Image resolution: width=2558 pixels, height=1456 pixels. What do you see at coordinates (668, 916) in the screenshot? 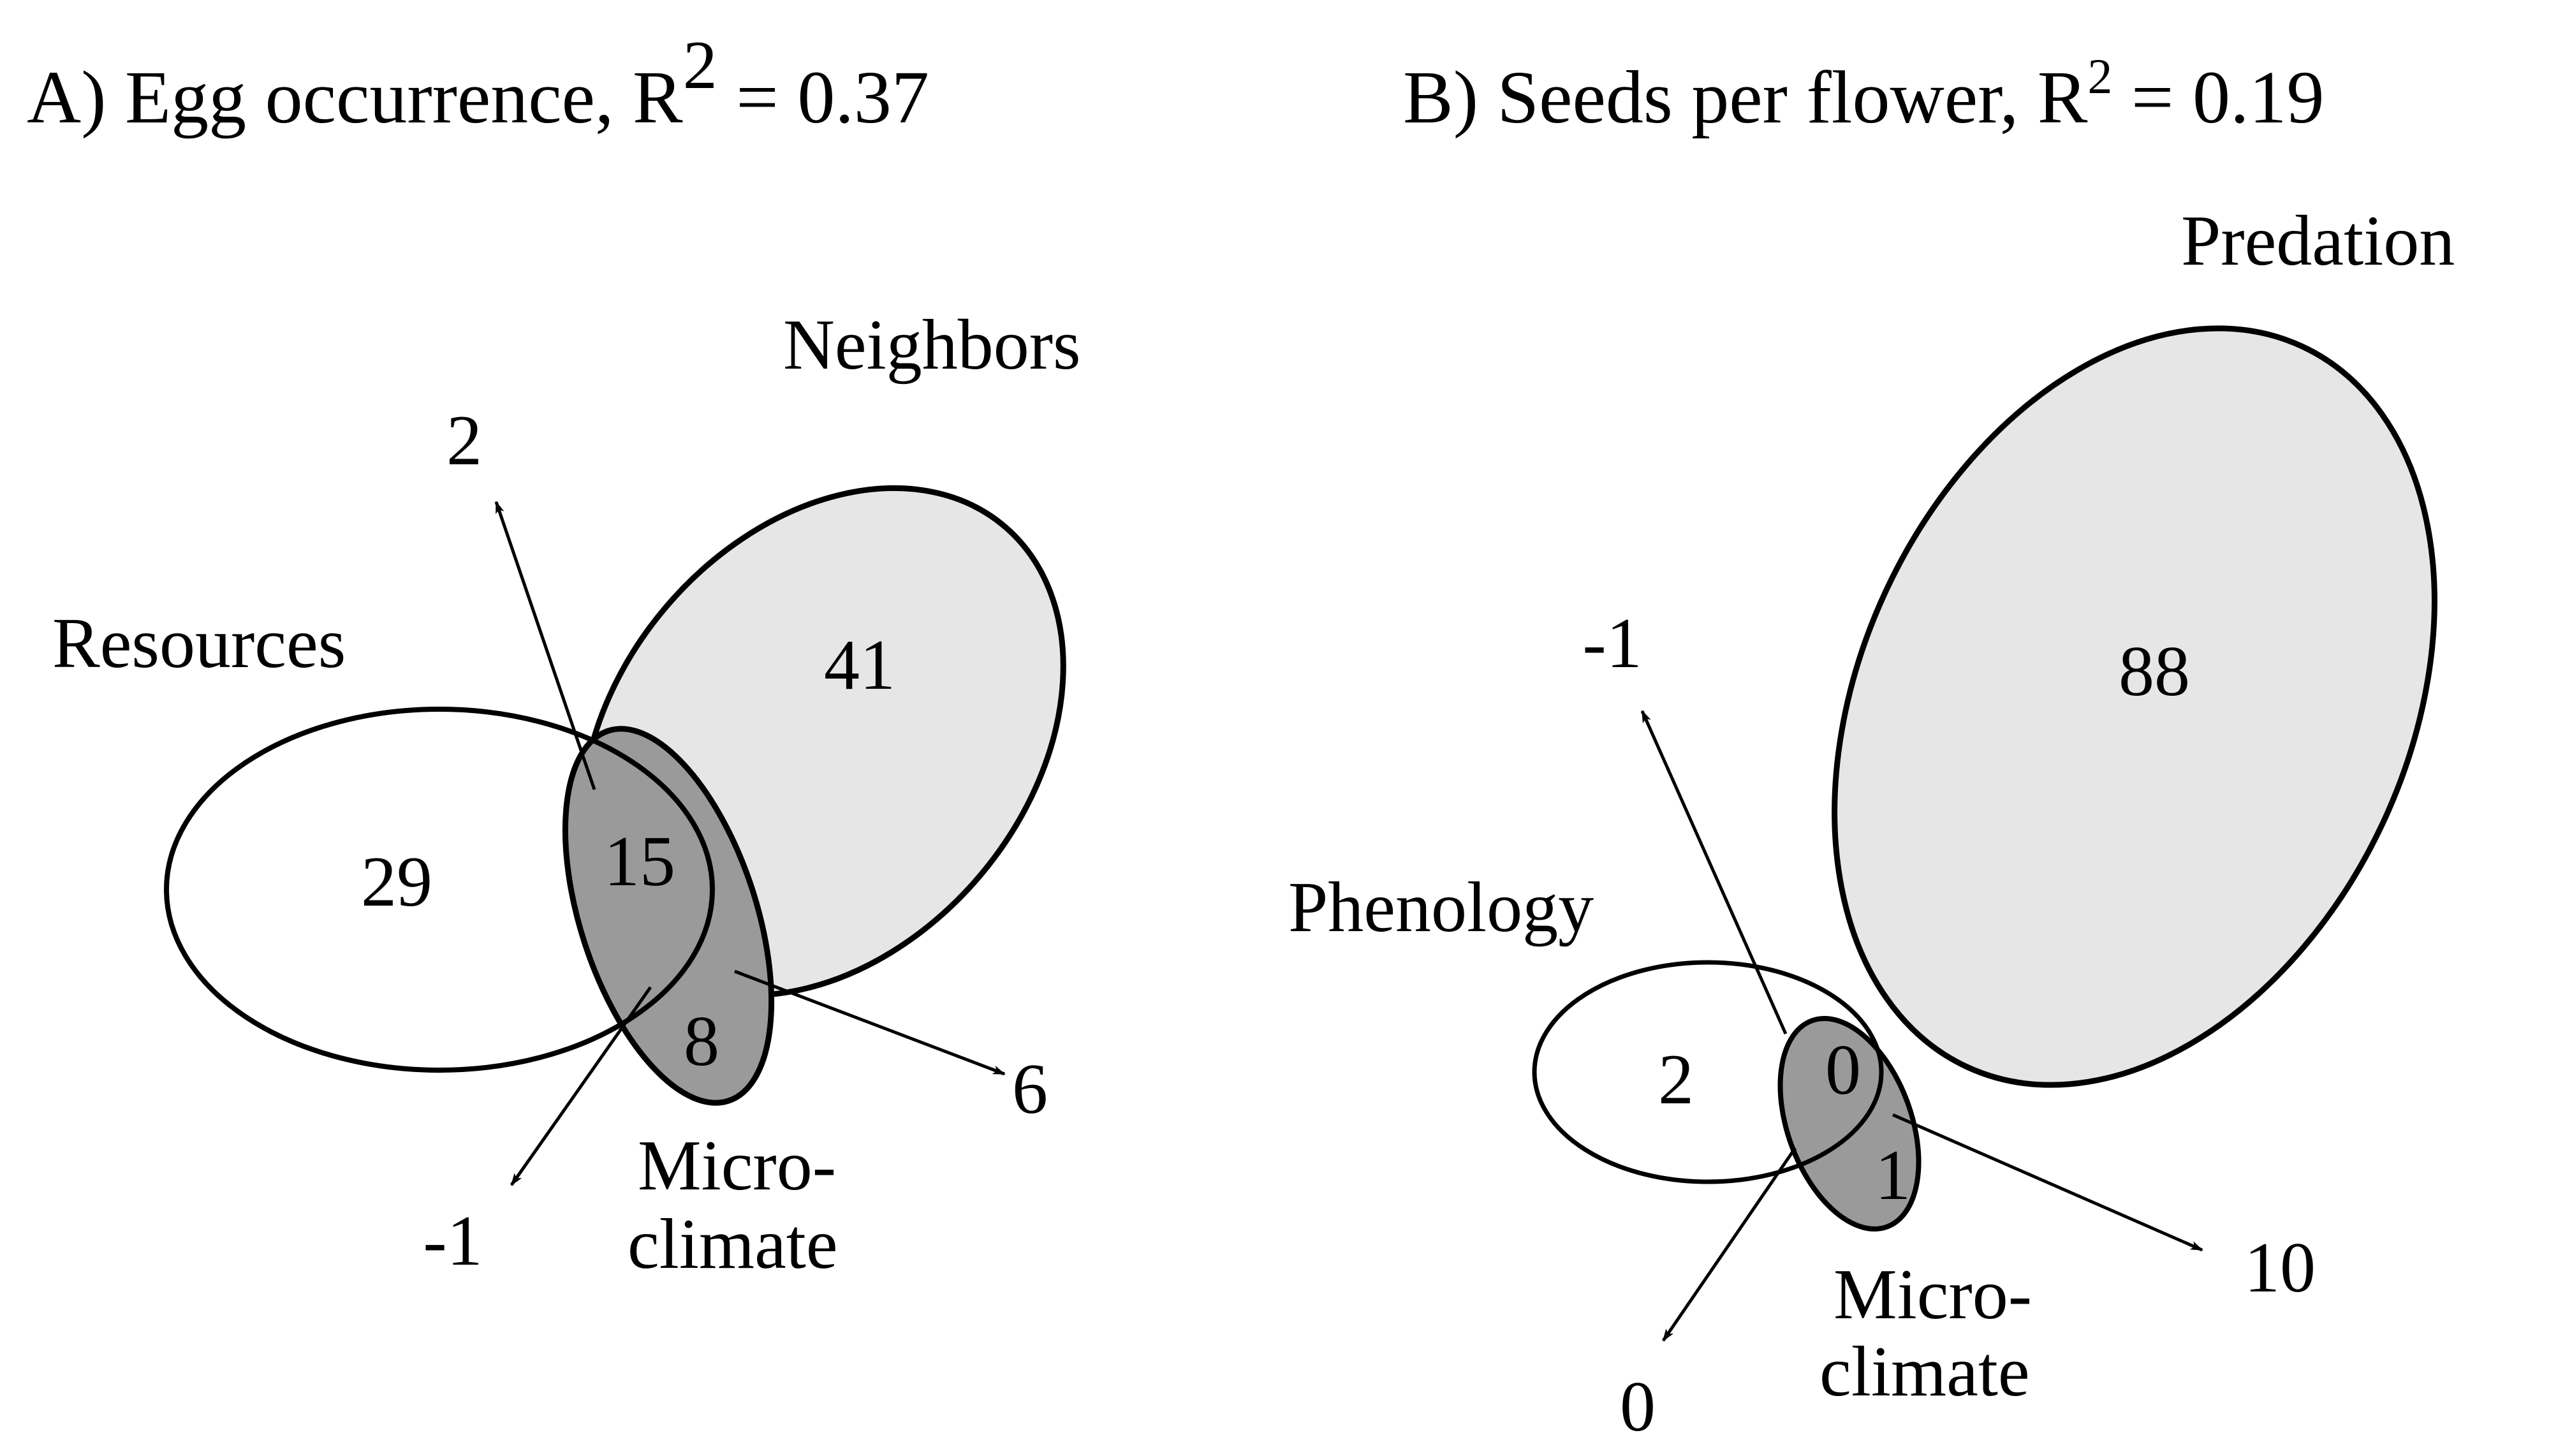
I see `microclimate-ellipse-a` at bounding box center [668, 916].